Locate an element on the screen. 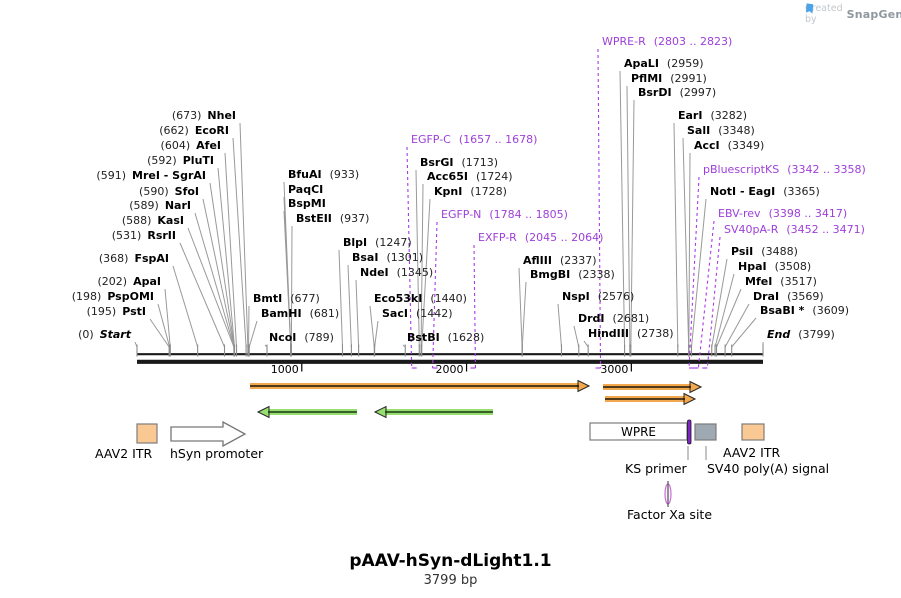 The height and width of the screenshot is (598, 901). enzyme-leader-acc65i is located at coordinates (422, 265).